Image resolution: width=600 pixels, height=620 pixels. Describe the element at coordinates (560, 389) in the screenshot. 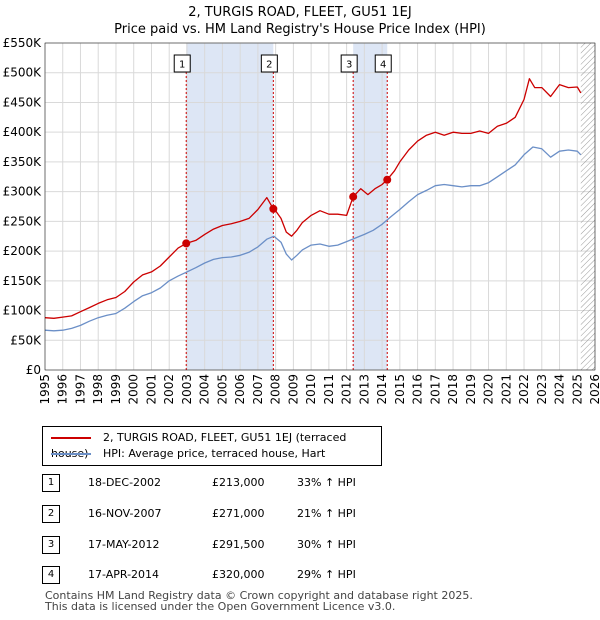

I see `x-tick-label: 2024` at that location.